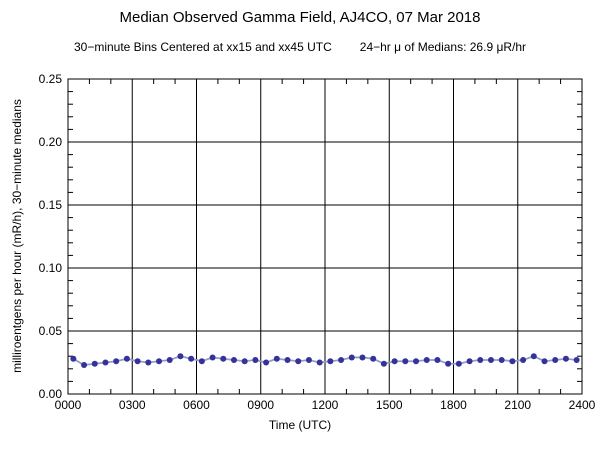  I want to click on y-tick-label: 0.25, so click(51, 79).